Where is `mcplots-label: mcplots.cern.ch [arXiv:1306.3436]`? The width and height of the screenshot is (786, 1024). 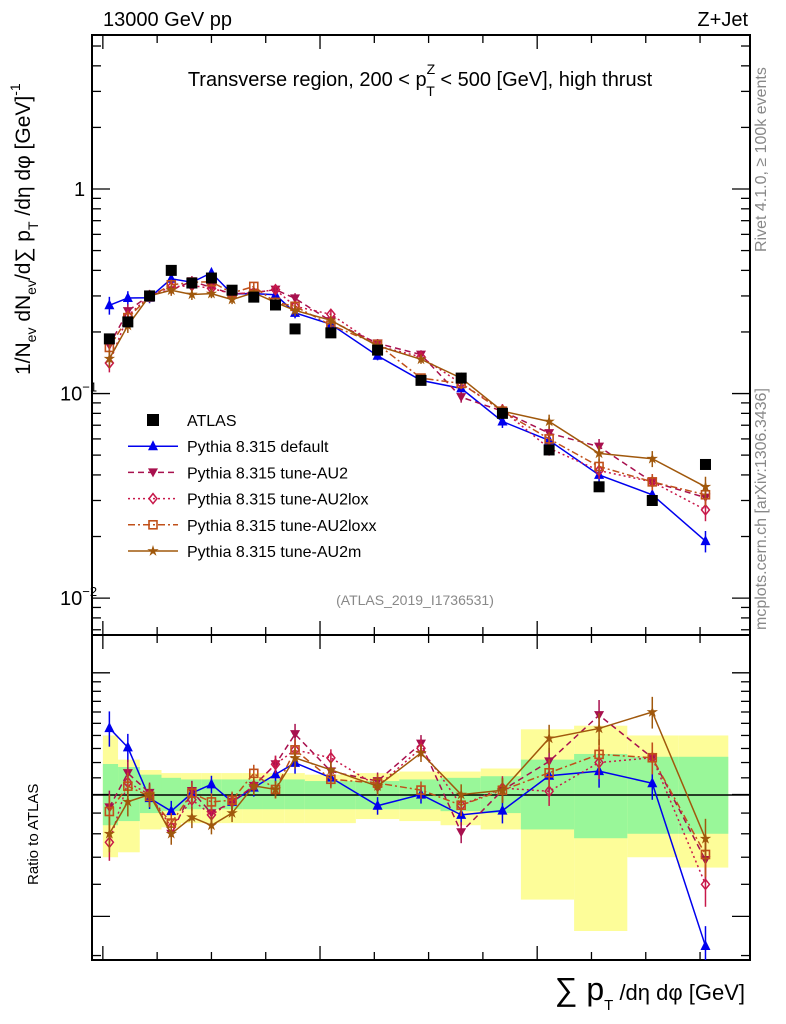
mcplots-label: mcplots.cern.ch [arXiv:1306.3436] is located at coordinates (761, 509).